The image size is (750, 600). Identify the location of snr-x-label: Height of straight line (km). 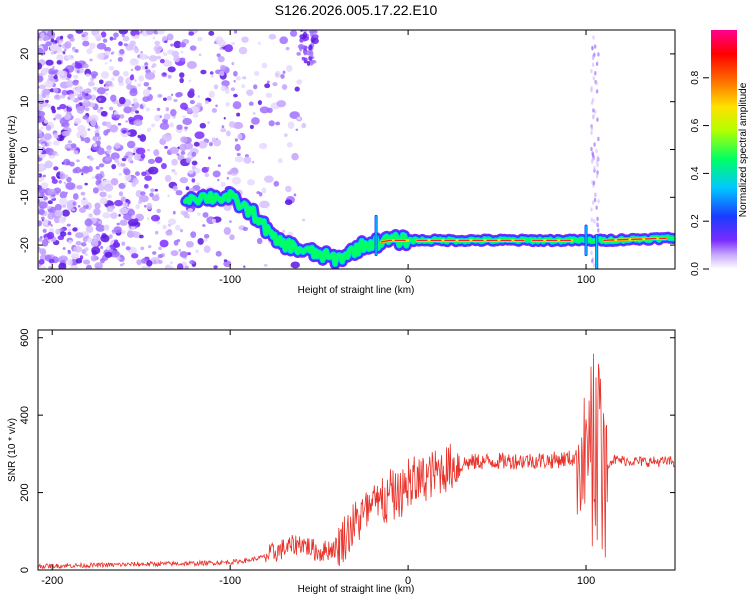
(356, 589).